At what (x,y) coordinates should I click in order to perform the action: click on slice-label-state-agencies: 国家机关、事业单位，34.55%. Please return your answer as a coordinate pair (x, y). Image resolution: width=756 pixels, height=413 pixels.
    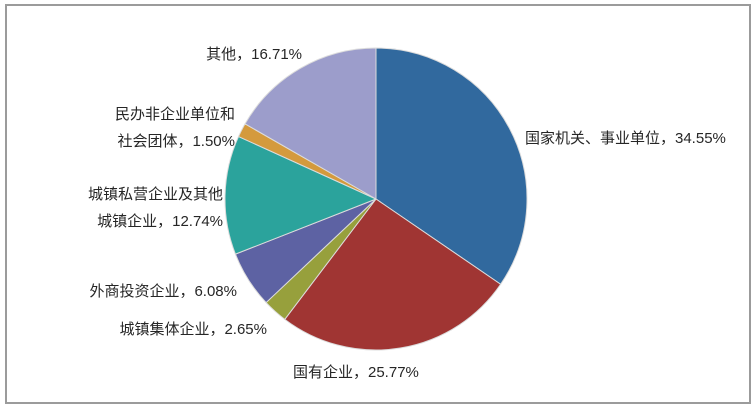
    Looking at the image, I should click on (625, 139).